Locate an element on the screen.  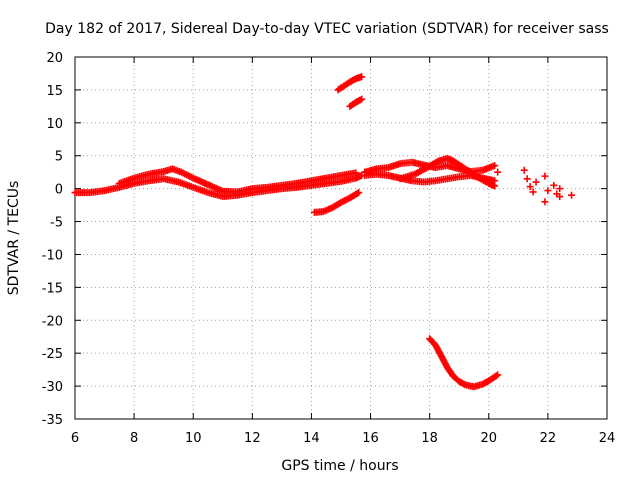
x-tick-label: 18 is located at coordinates (429, 438).